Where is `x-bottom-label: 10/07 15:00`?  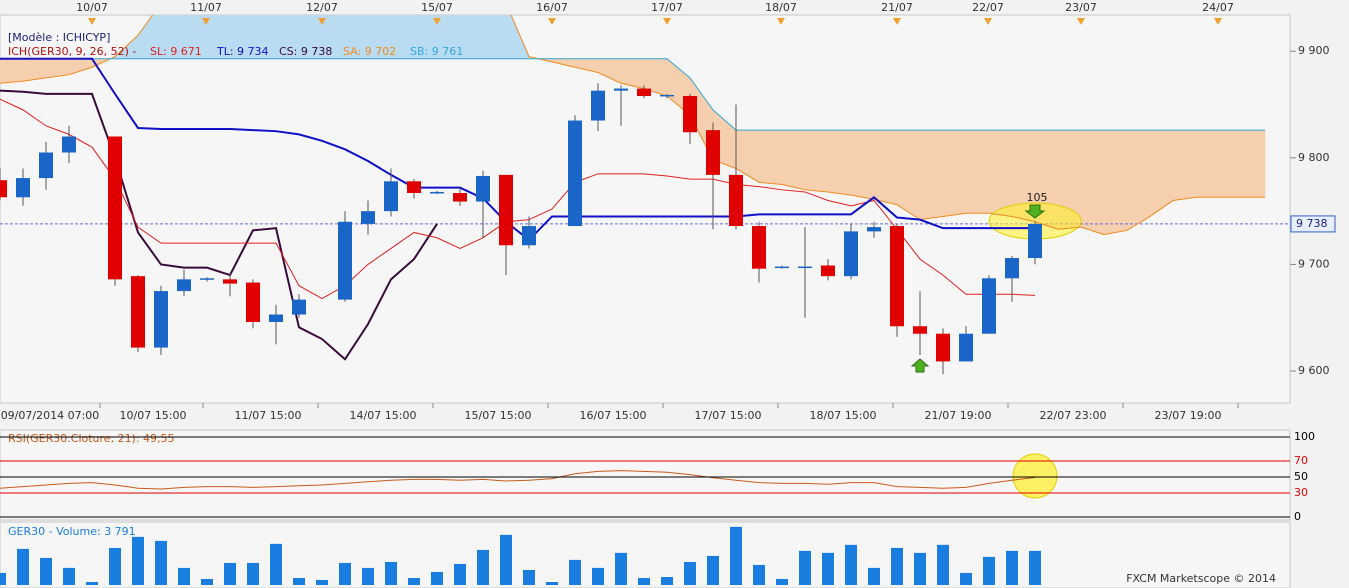
x-bottom-label: 10/07 15:00 is located at coordinates (153, 415).